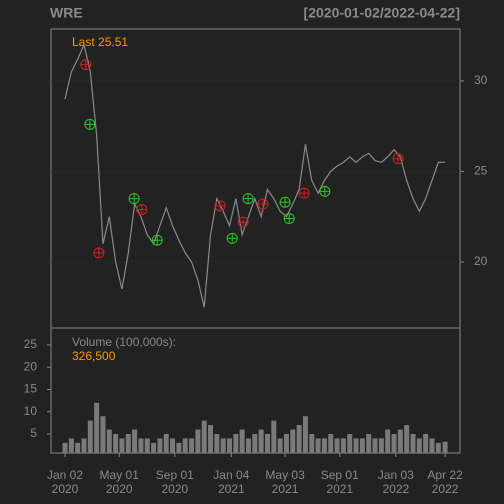  What do you see at coordinates (285, 482) in the screenshot?
I see `x-tick-label: May 03 2021` at bounding box center [285, 482].